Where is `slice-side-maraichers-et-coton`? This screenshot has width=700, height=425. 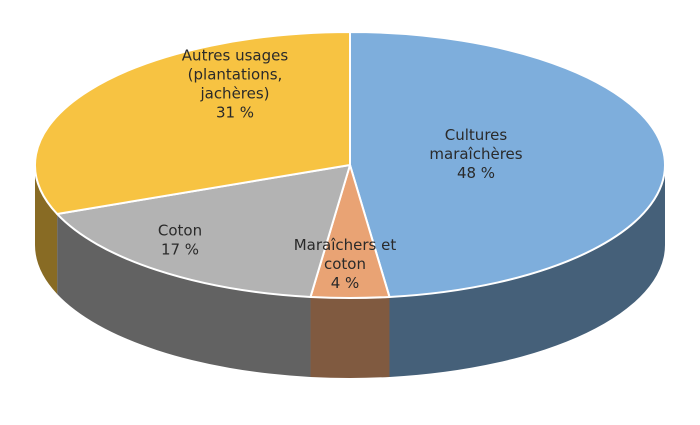
slice-side-maraichers-et-coton is located at coordinates (350, 337).